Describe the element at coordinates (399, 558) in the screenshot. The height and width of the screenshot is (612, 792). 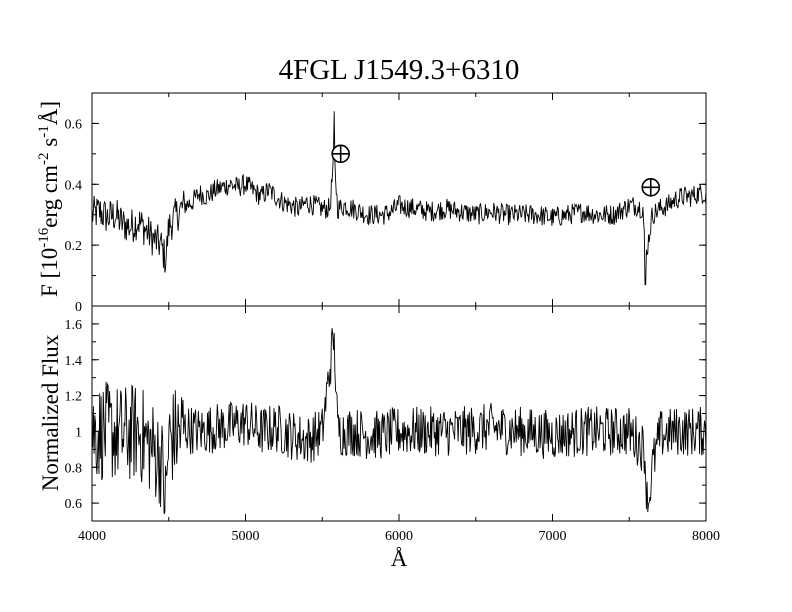
I see `x-axis-label: Å` at that location.